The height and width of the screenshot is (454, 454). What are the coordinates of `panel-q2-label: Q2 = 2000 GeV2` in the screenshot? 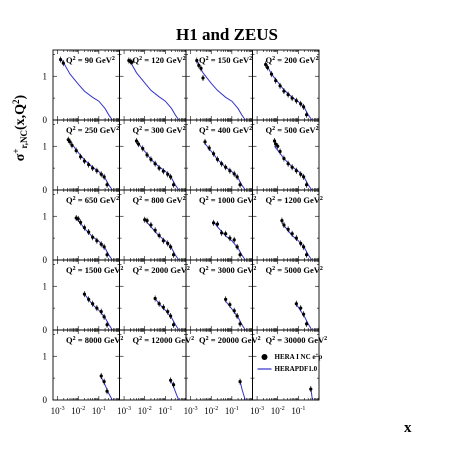 It's located at (161, 270).